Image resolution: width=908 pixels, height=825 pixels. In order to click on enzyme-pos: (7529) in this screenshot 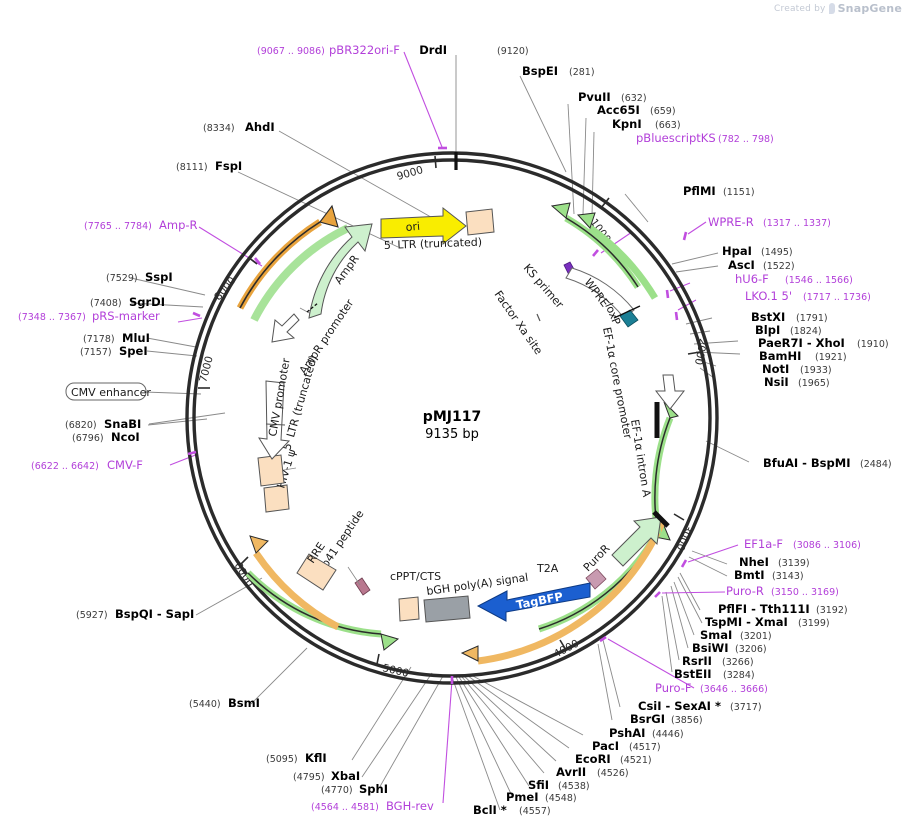, I will do `click(122, 278)`.